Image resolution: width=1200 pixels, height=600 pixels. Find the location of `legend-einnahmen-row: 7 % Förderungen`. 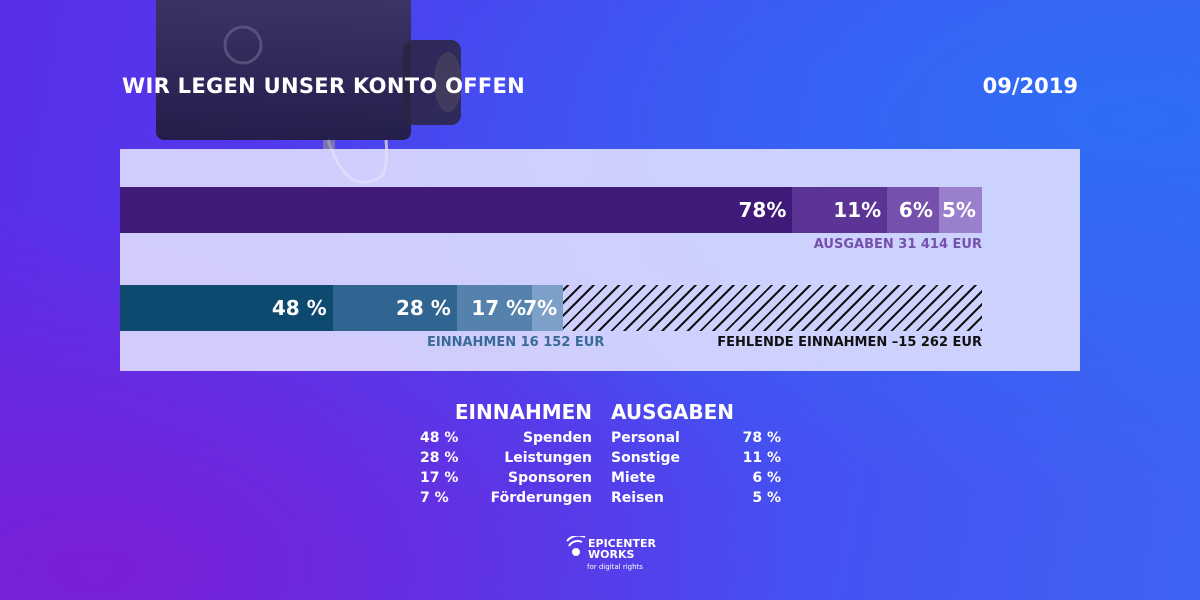

legend-einnahmen-row: 7 % Förderungen is located at coordinates (506, 498).